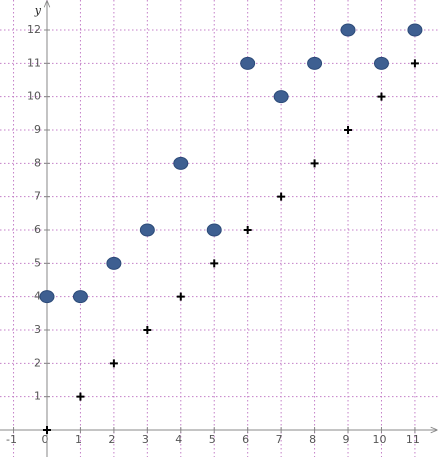  Describe the element at coordinates (111, 439) in the screenshot. I see `x-tick-label: 2` at that location.